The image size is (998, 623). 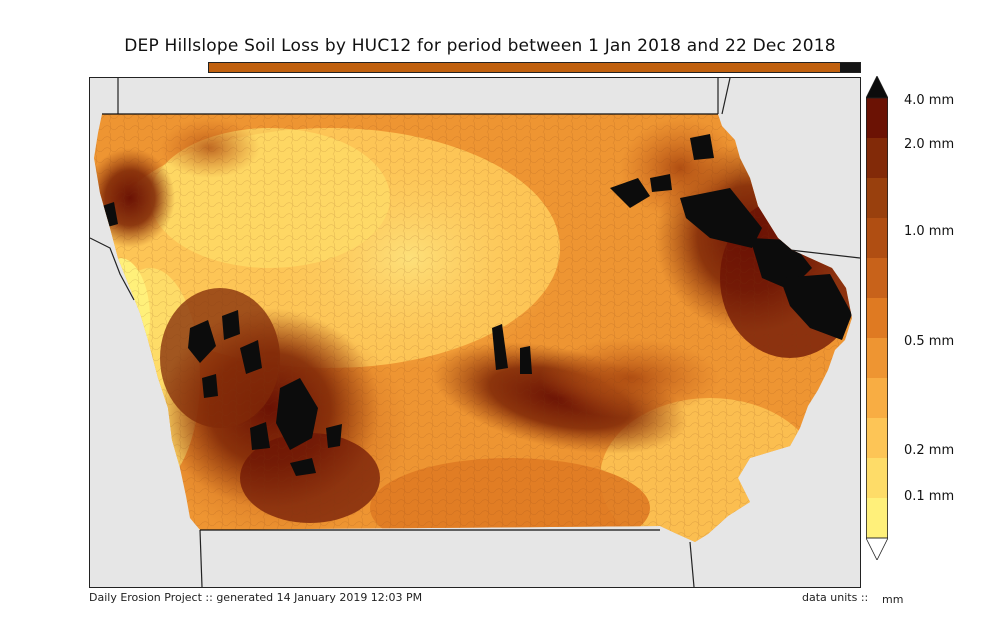 I want to click on colorbar-label-4mm: 4.0 mm, so click(x=929, y=100).